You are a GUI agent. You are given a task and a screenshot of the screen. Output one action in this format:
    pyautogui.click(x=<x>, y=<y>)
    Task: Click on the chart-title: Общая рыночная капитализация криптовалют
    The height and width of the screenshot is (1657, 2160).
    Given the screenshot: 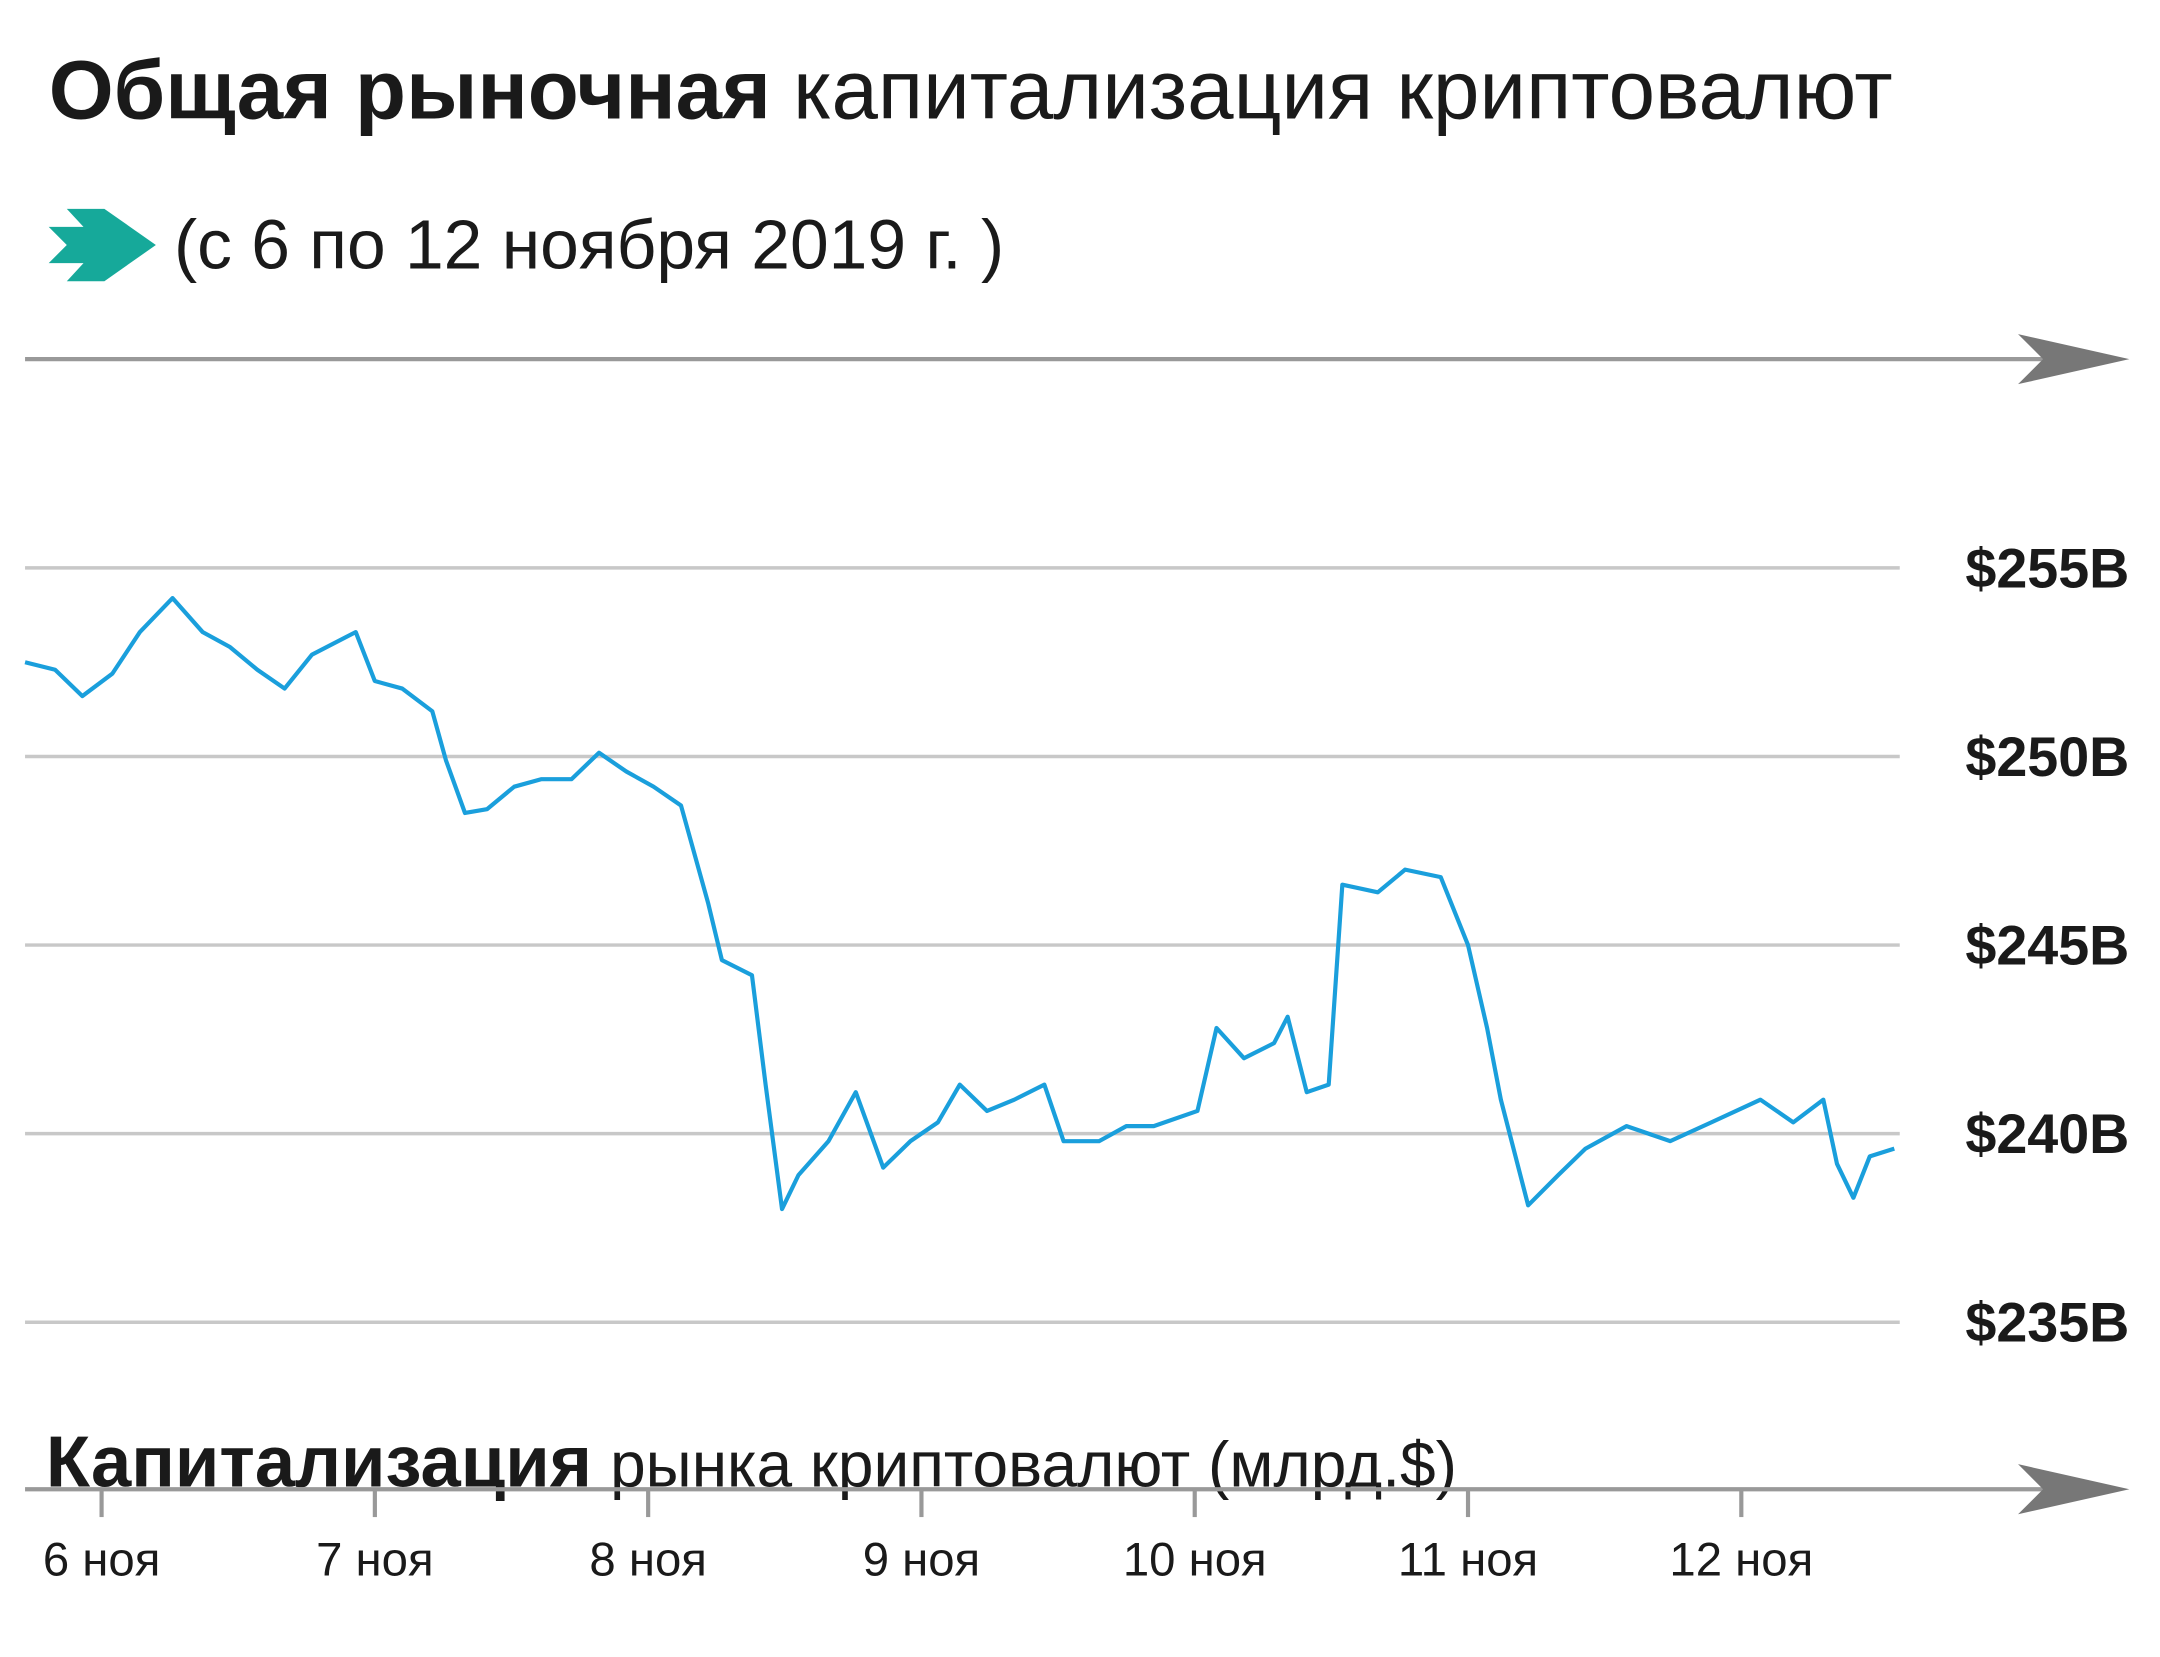 What is the action you would take?
    pyautogui.click(x=971, y=89)
    